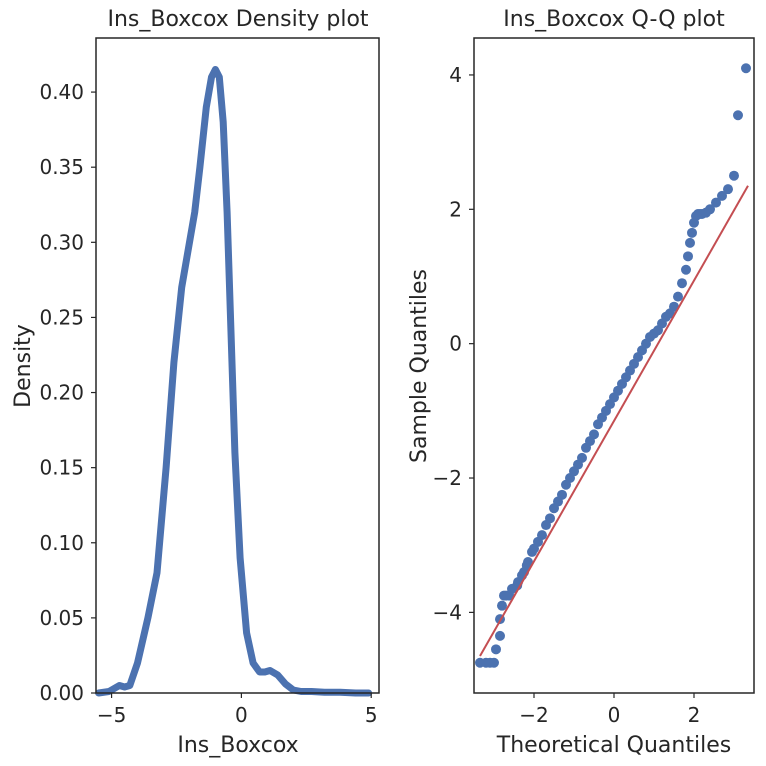 The height and width of the screenshot is (766, 766). Describe the element at coordinates (241, 715) in the screenshot. I see `density-plot-xtick-label: 0` at that location.